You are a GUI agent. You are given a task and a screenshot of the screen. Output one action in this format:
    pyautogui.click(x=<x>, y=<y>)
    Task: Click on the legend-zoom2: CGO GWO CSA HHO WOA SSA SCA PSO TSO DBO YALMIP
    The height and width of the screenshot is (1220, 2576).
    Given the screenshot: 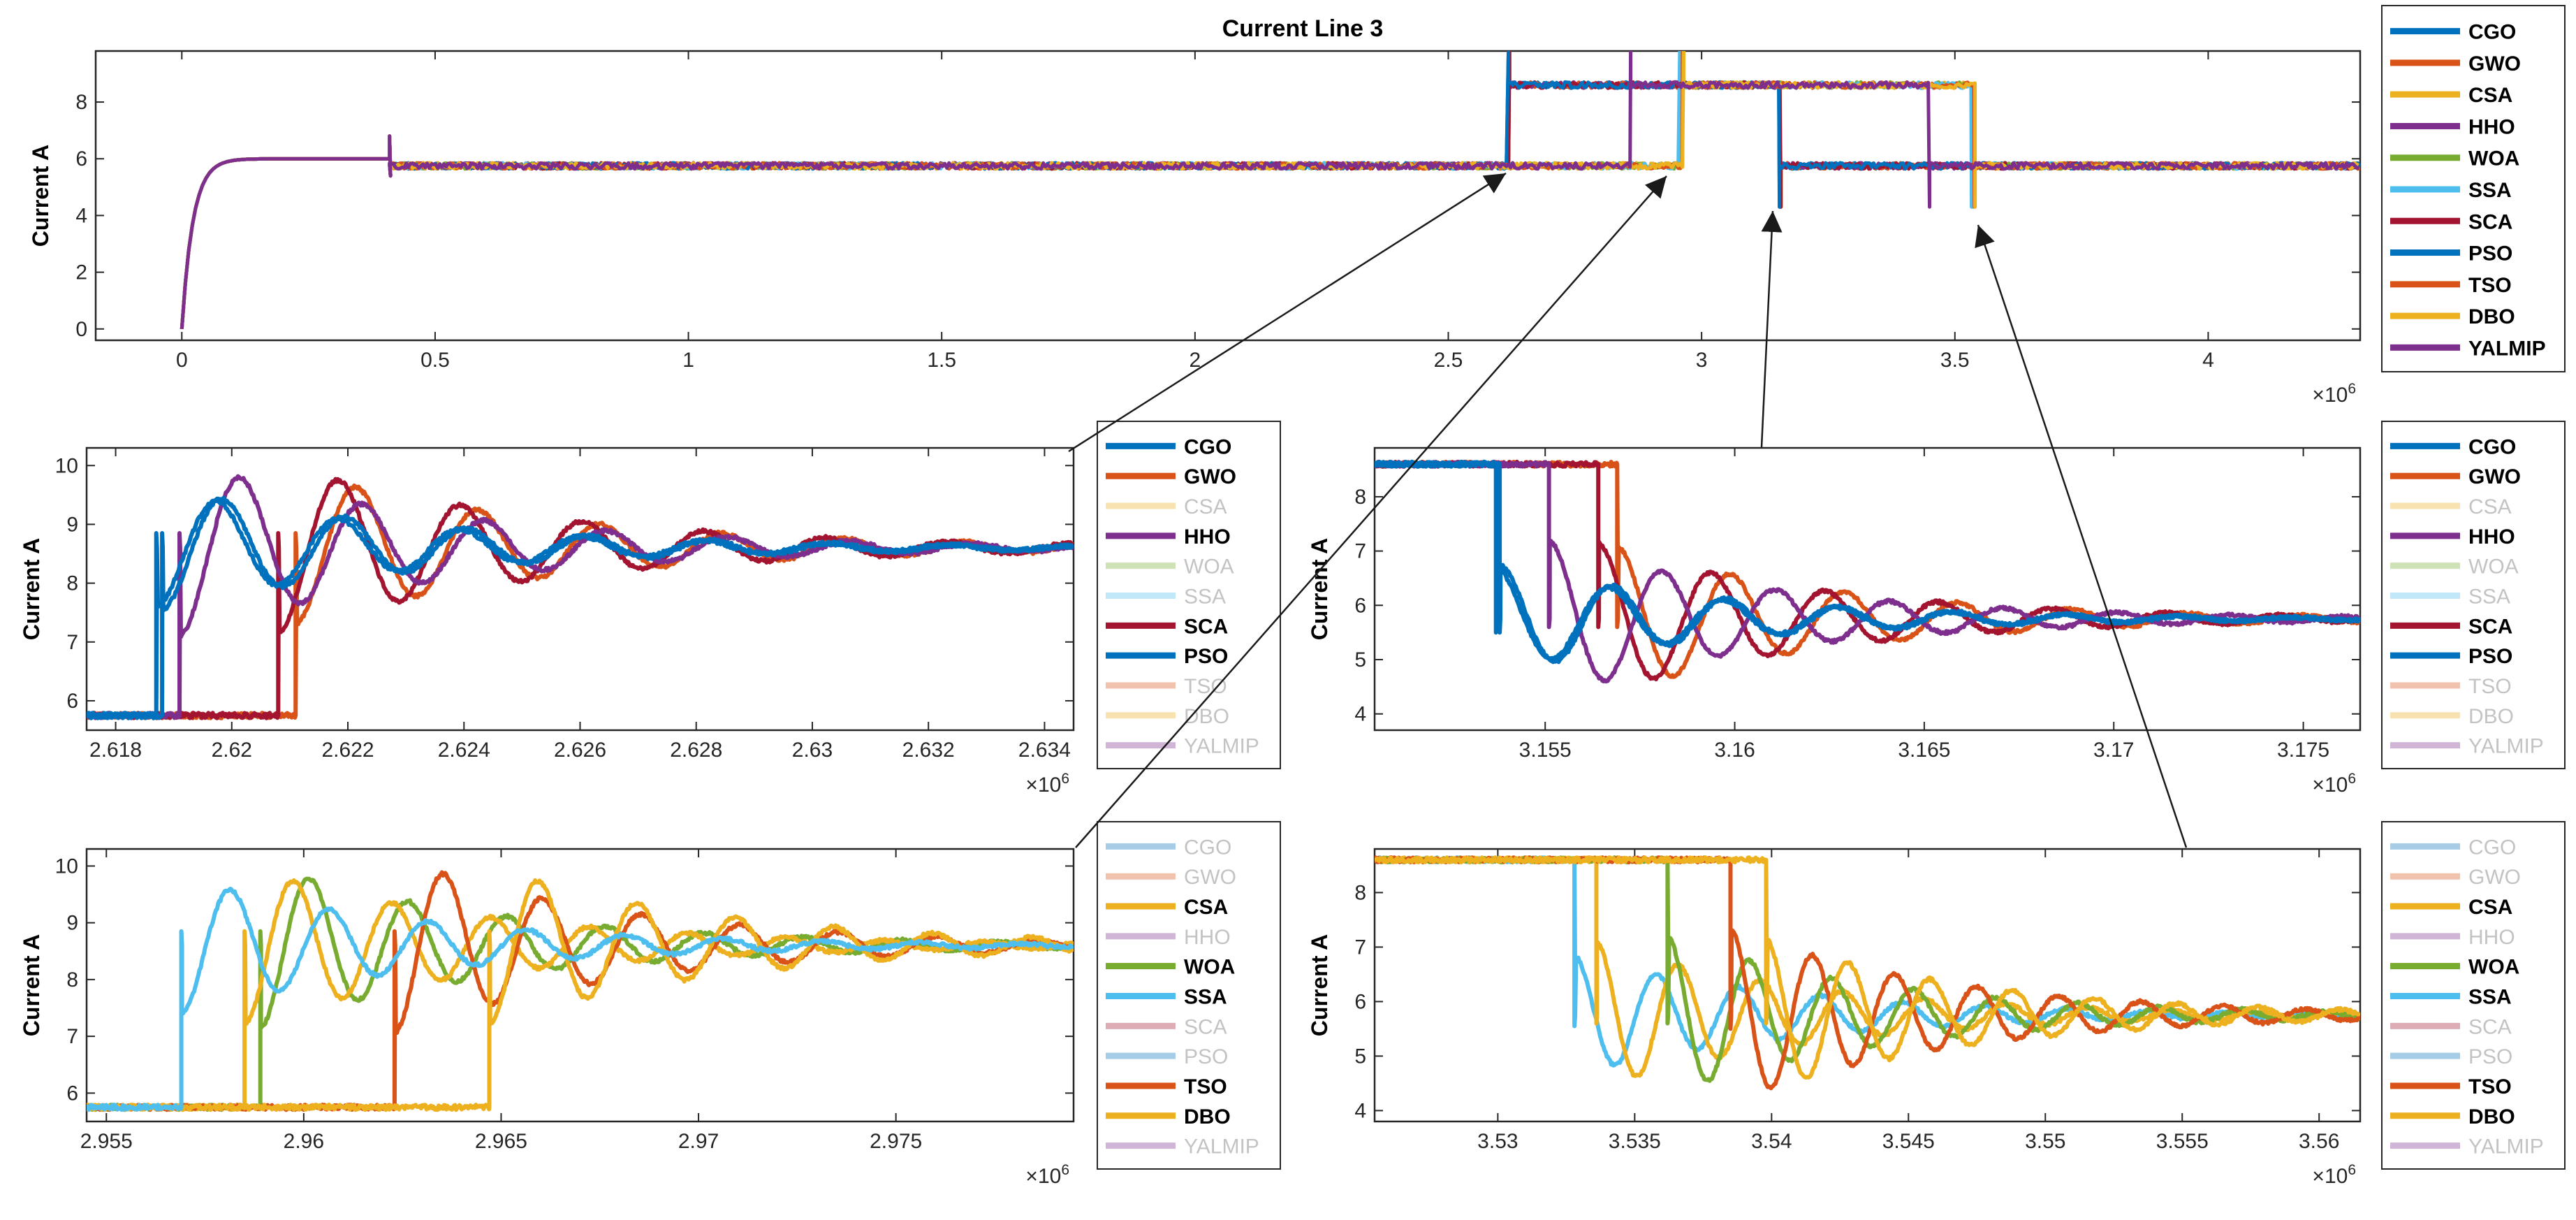 What is the action you would take?
    pyautogui.click(x=2473, y=595)
    